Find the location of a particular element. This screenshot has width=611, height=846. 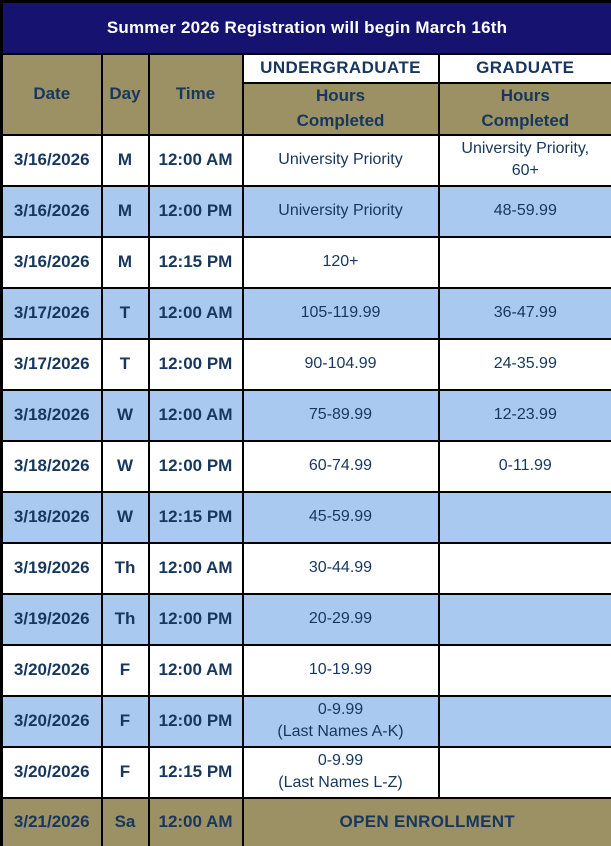

table-row: 3/19/2026 Th 12:00 AM 30-44.99 is located at coordinates (305, 568).